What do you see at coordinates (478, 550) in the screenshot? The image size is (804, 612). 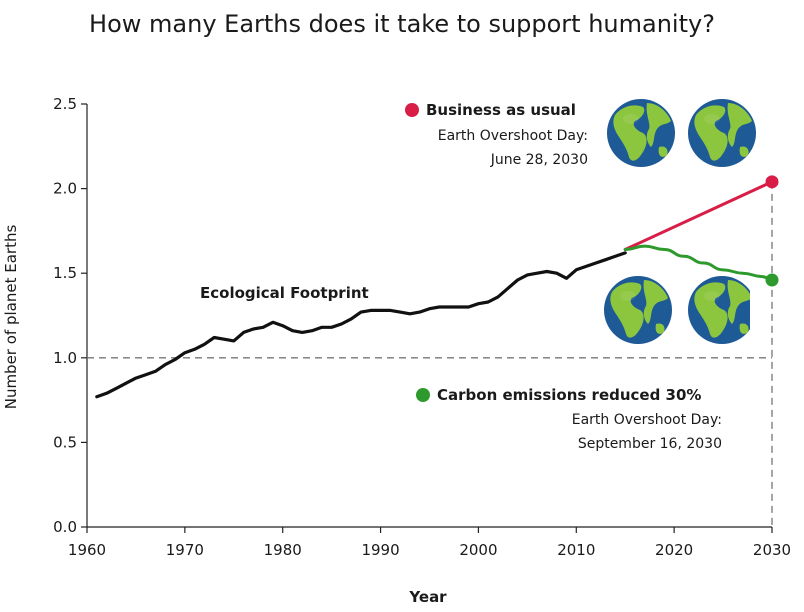 I see `x-tick-label: 2000` at bounding box center [478, 550].